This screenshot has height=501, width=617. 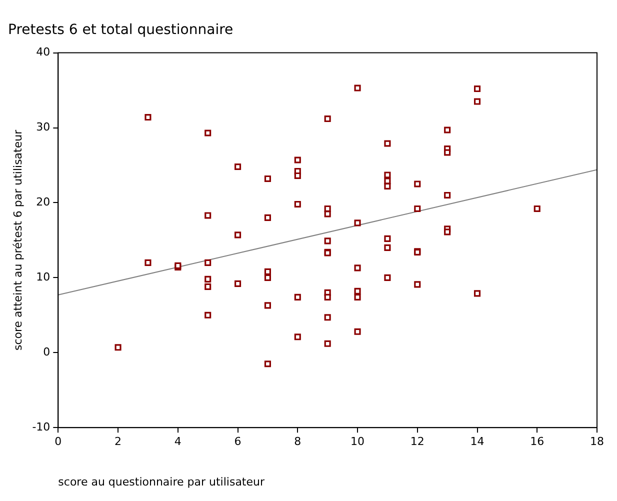 What do you see at coordinates (58, 441) in the screenshot?
I see `x-tick-label: 0` at bounding box center [58, 441].